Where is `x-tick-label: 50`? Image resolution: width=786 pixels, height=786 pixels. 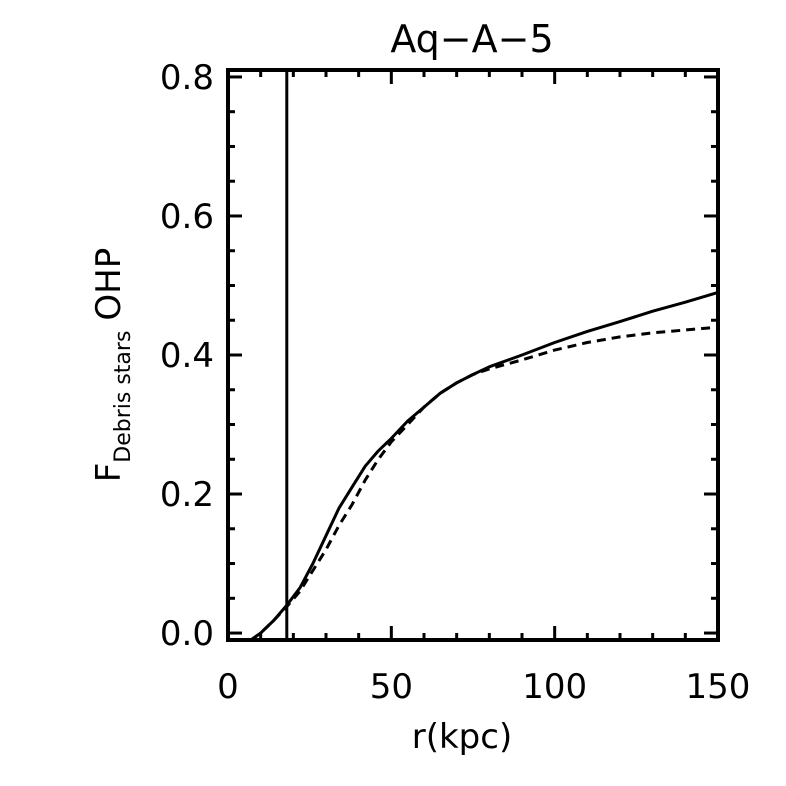 x-tick-label: 50 is located at coordinates (391, 687).